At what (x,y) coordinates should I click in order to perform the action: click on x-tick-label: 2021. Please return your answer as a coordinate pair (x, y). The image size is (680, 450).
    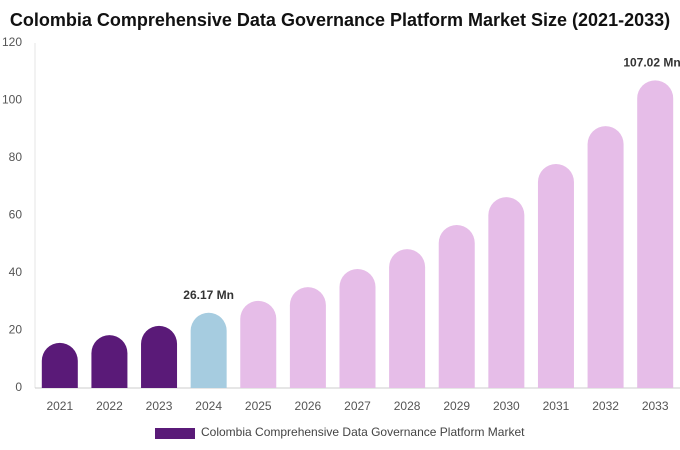
    Looking at the image, I should click on (59, 406).